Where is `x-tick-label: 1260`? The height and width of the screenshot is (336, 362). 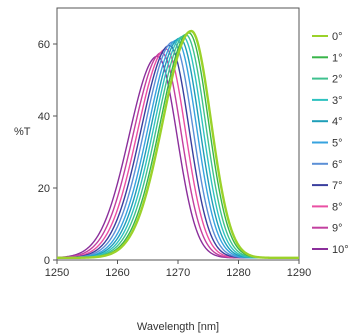
x-tick-label: 1260 is located at coordinates (117, 273).